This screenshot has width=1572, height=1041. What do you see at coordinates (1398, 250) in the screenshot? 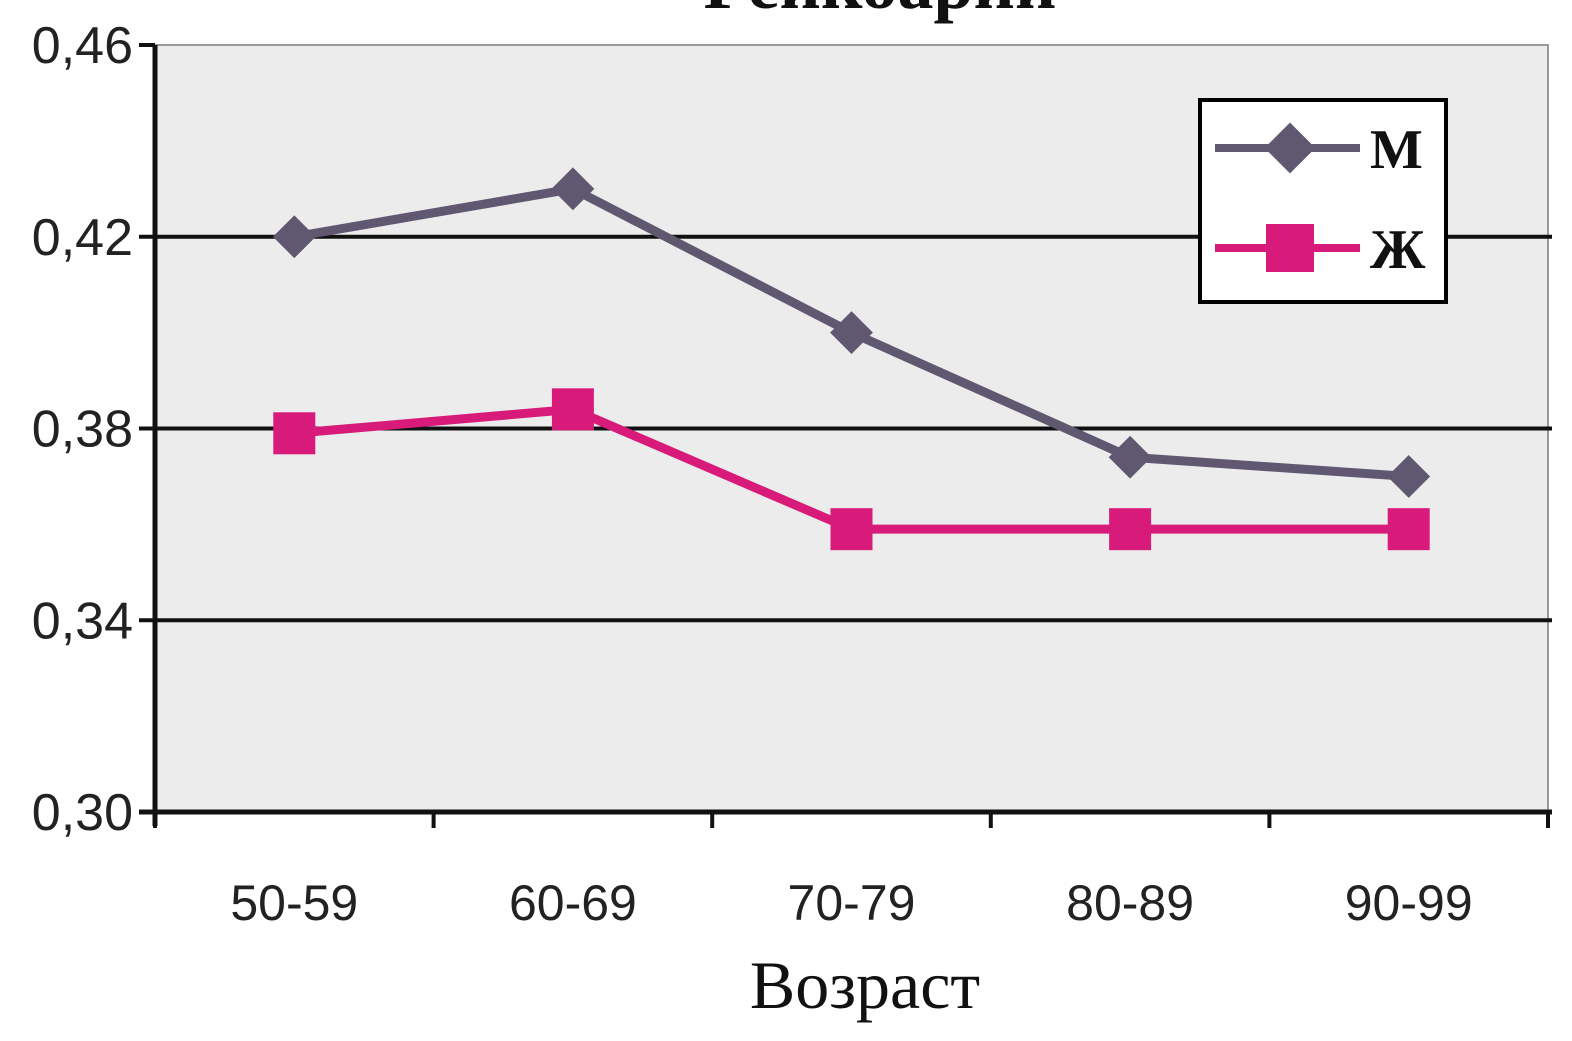
I see `legend-label: Ж` at bounding box center [1398, 250].